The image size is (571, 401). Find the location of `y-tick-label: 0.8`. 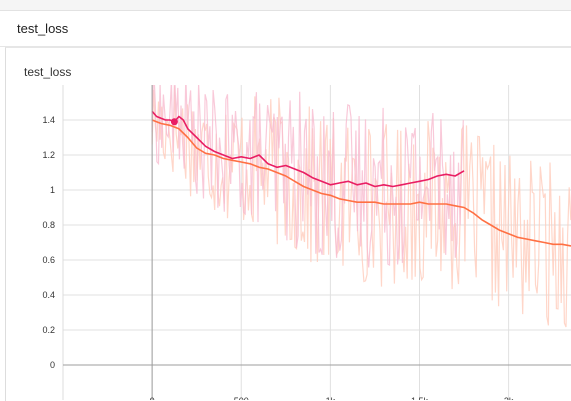

y-tick-label: 0.8 is located at coordinates (48, 225).